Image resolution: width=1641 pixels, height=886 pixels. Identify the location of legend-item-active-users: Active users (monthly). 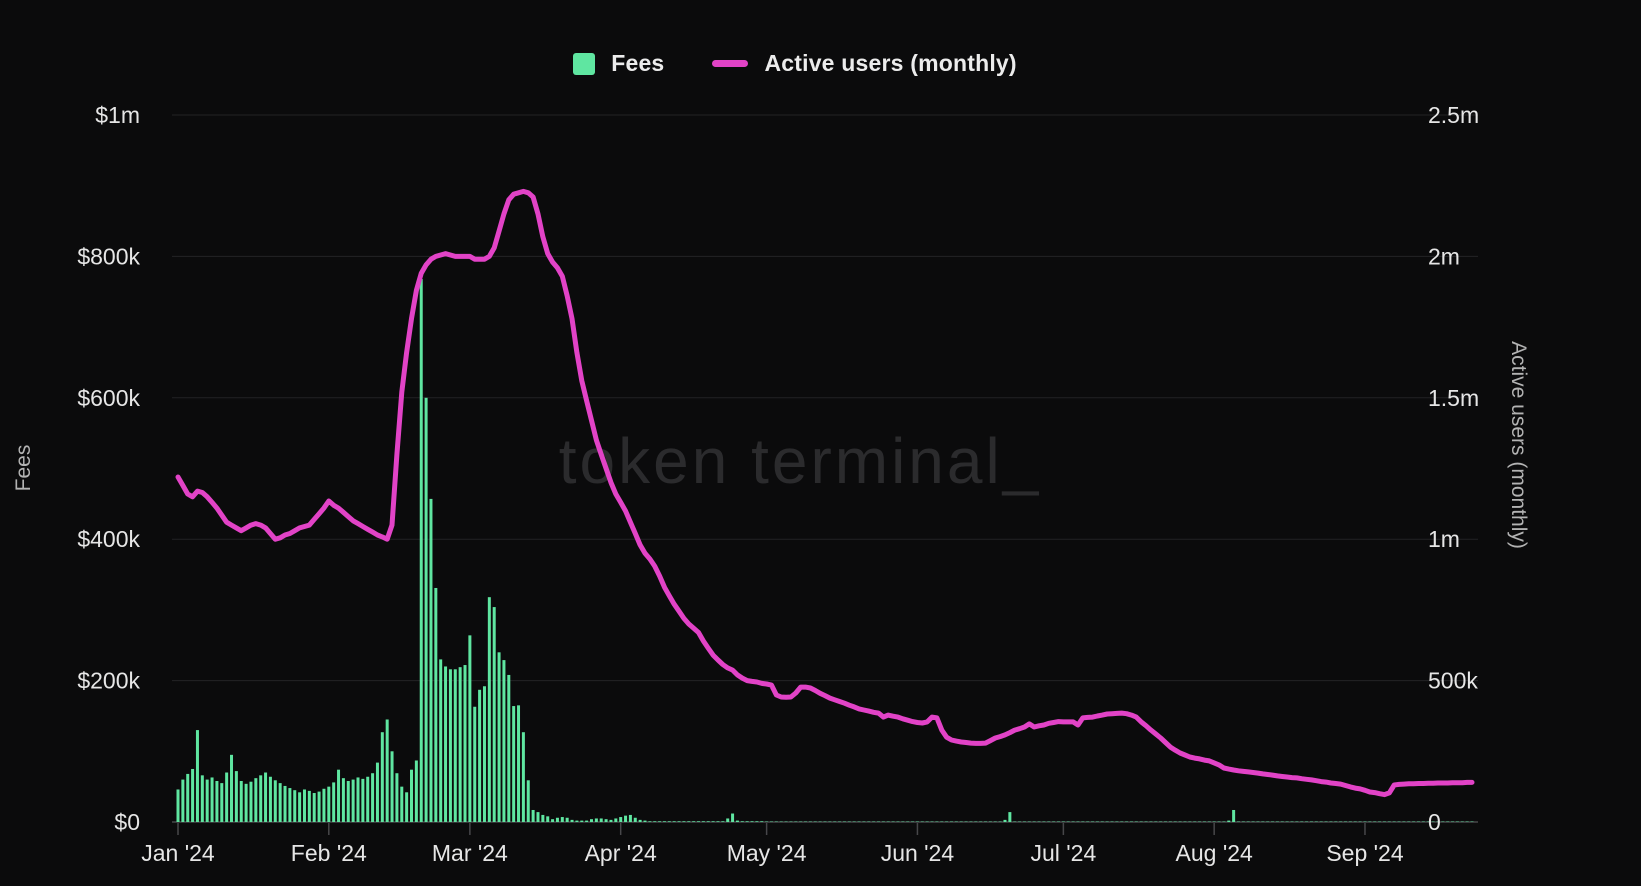
(864, 63).